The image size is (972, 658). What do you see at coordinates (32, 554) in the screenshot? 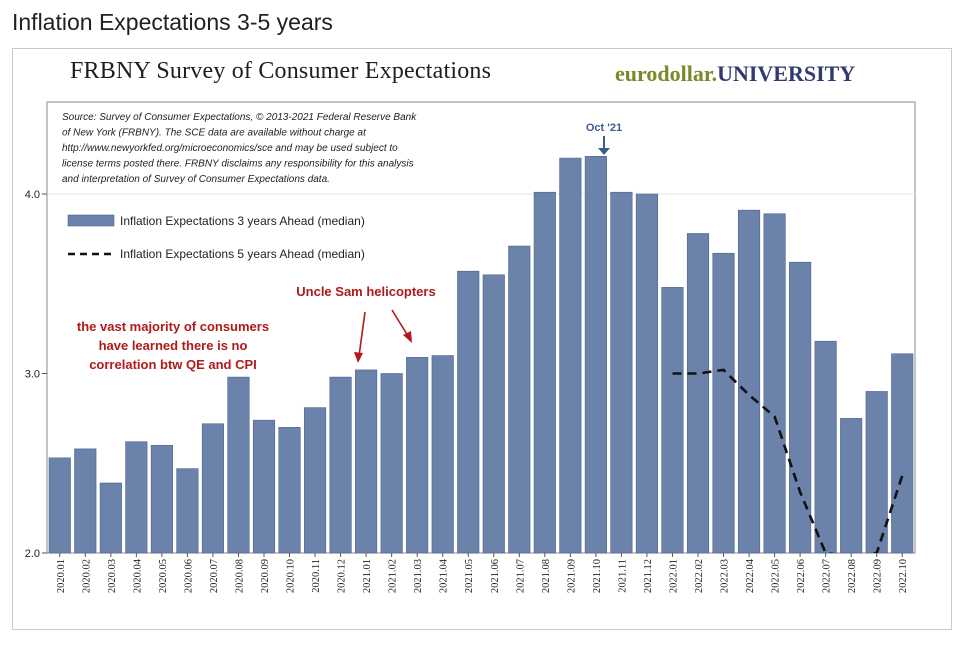
I see `y-tick-label: 2.0` at bounding box center [32, 554].